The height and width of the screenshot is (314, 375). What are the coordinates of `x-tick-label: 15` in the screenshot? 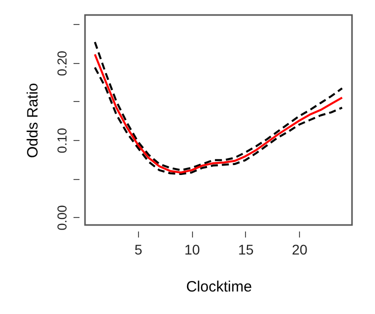 It's located at (246, 250).